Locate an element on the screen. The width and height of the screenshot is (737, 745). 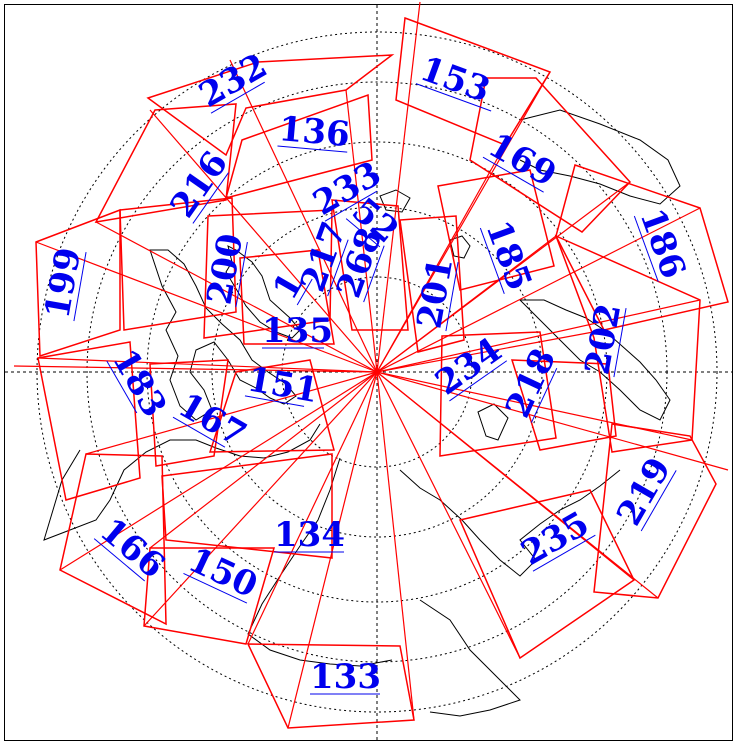
track-label: 153 is located at coordinates (455, 80).